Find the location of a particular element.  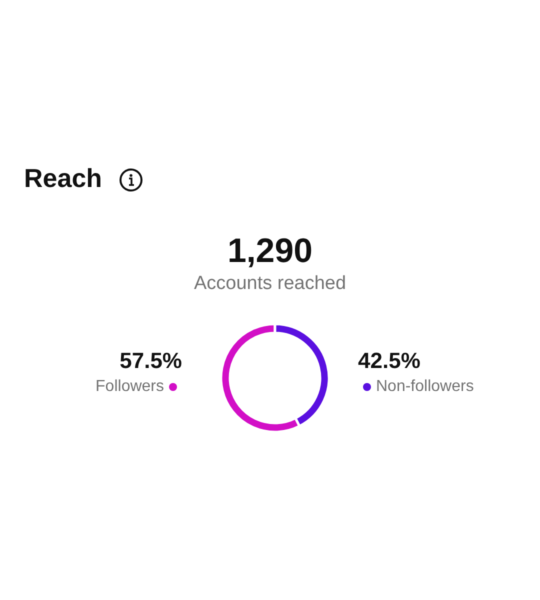

text: Accounts reached is located at coordinates (270, 284).